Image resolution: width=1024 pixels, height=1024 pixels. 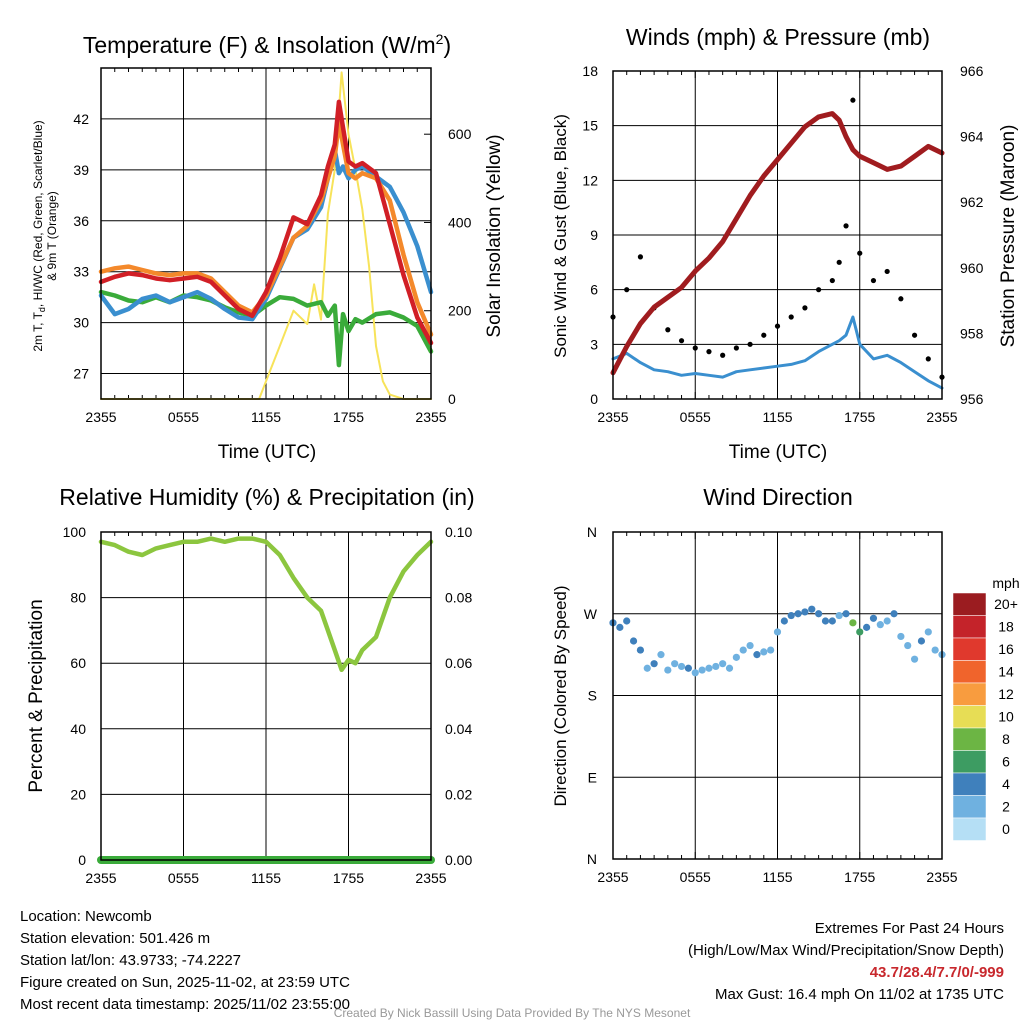 I want to click on pressure-ytick-label: 962, so click(x=972, y=202).